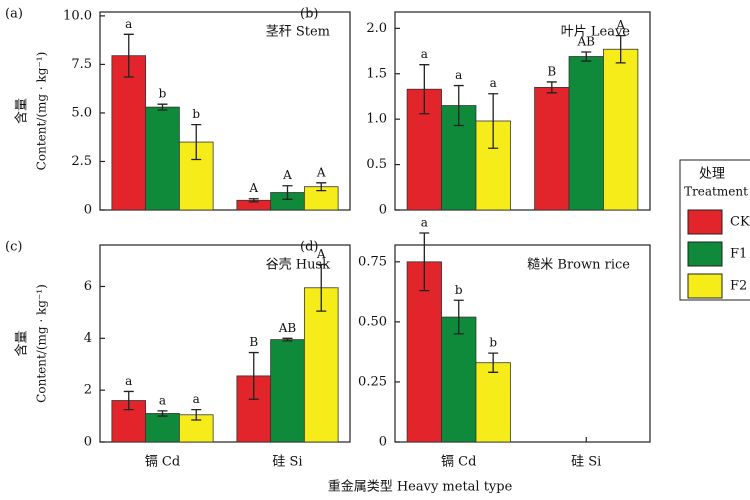 The width and height of the screenshot is (750, 500). Describe the element at coordinates (77, 15) in the screenshot. I see `y-tick-label: 10.0` at that location.